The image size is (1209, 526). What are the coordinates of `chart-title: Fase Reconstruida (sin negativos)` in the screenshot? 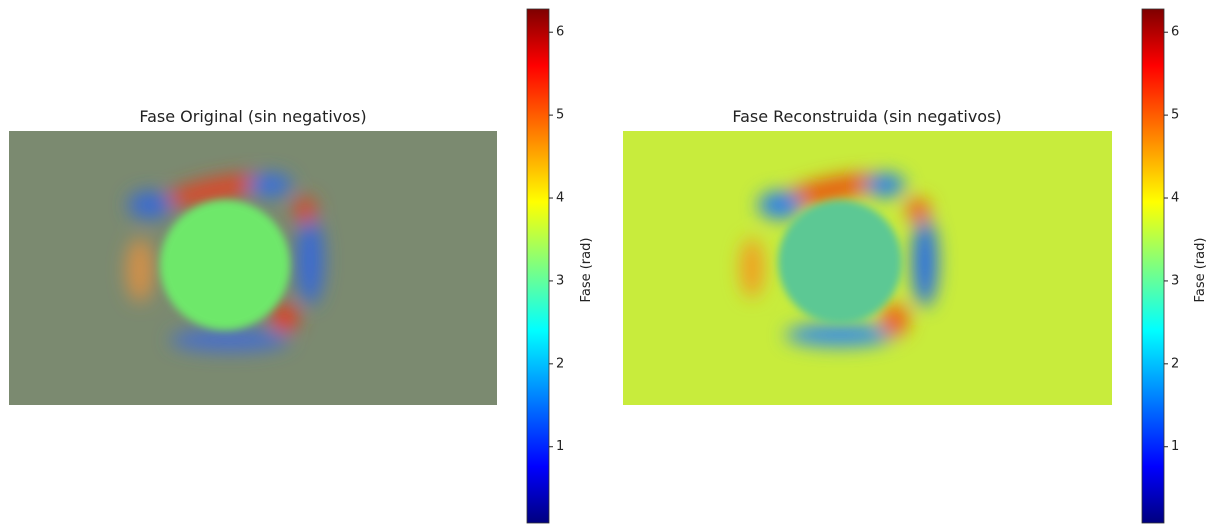 It's located at (866, 116).